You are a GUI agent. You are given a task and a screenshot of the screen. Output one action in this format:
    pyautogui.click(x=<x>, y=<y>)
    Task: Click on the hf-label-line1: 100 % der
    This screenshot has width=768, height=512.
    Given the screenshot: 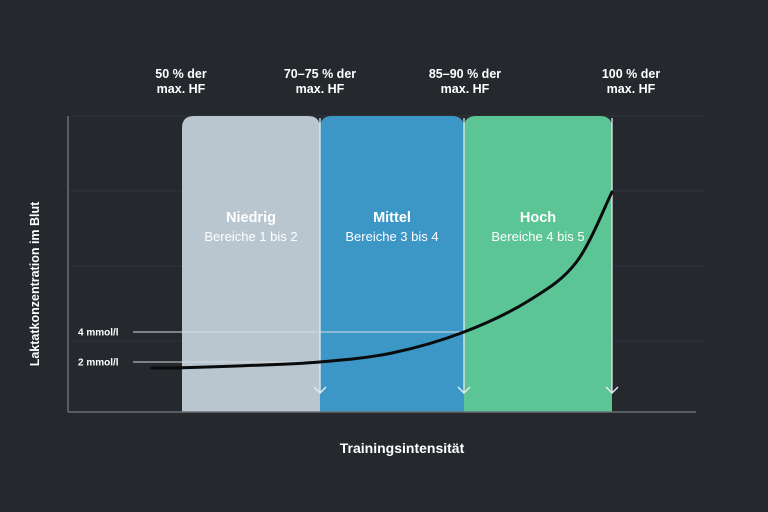 What is the action you would take?
    pyautogui.click(x=631, y=74)
    